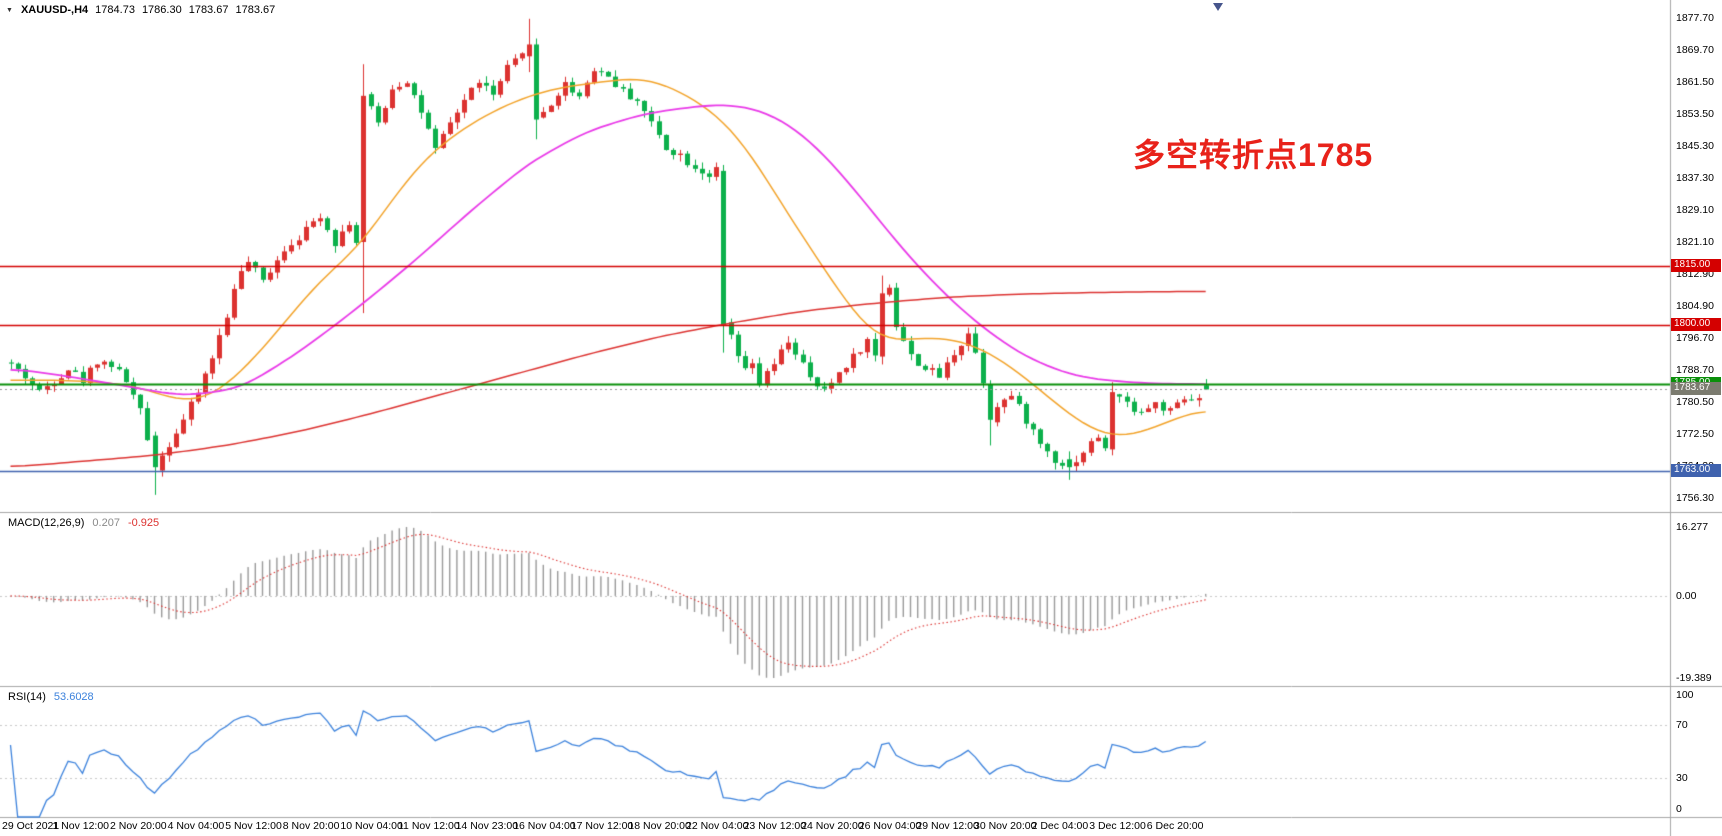  Describe the element at coordinates (255, 10) in the screenshot. I see `ohlc-close: 1783.67` at that location.